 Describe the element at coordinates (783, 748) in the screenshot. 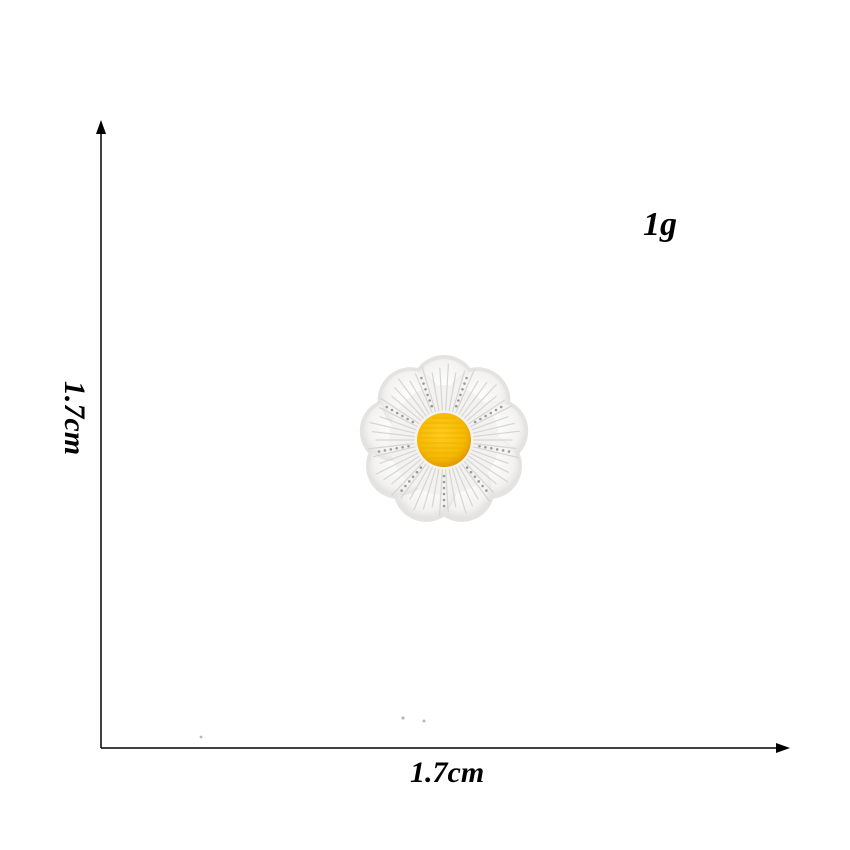

I see `width-axis-arrowhead` at that location.